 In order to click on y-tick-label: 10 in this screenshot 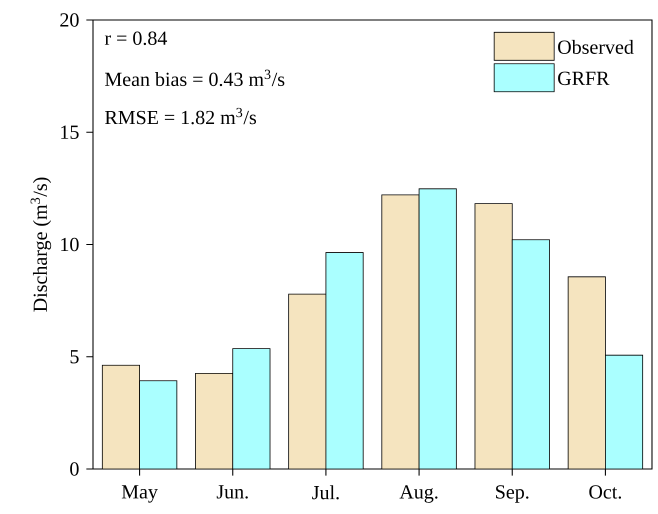, I will do `click(70, 245)`.